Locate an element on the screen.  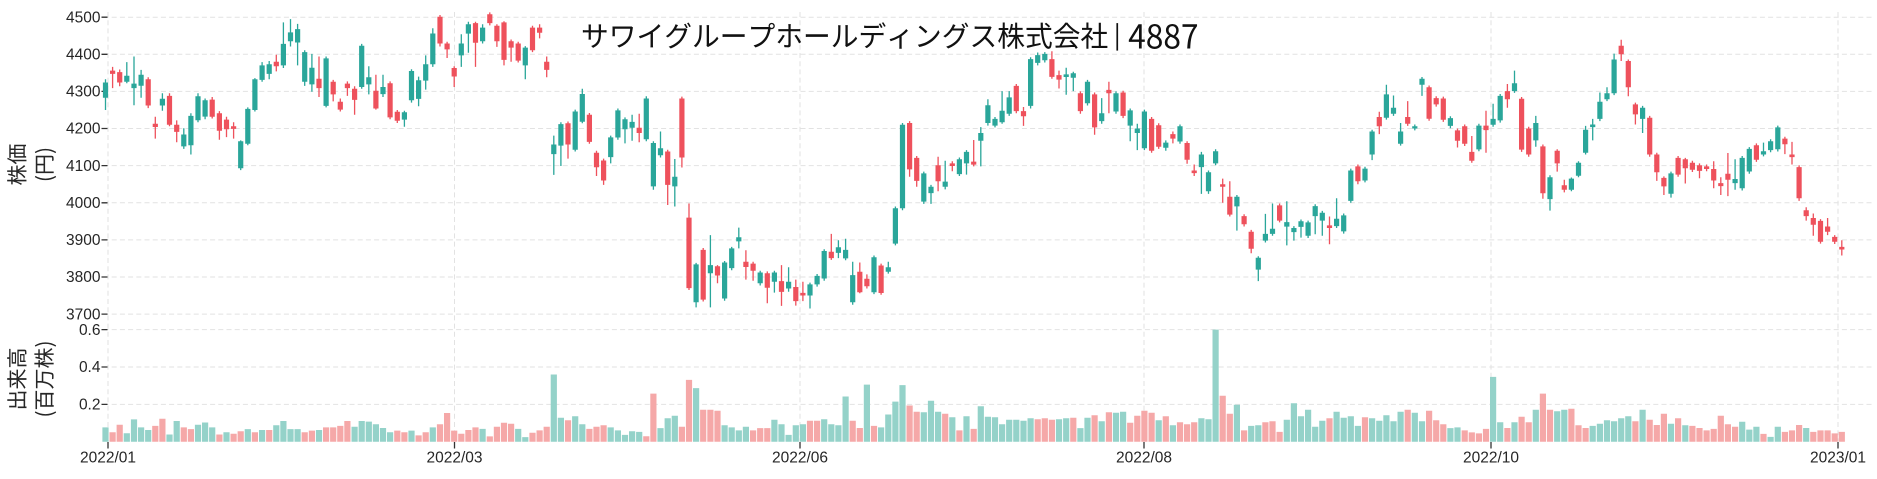
svg-text: 2022/08 is located at coordinates (1144, 457).